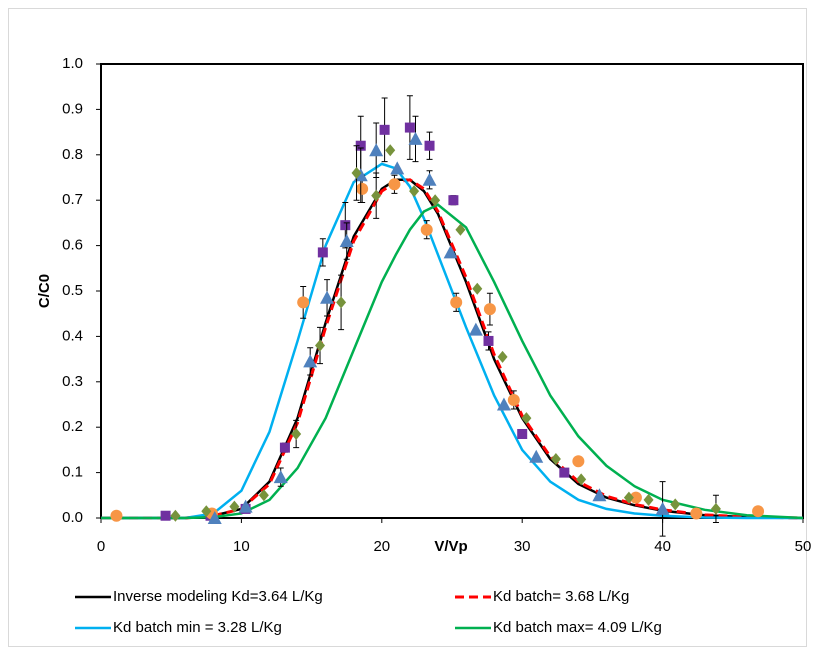 The height and width of the screenshot is (655, 815). What do you see at coordinates (72, 63) in the screenshot?
I see `y-tick-label: 1.0` at bounding box center [72, 63].